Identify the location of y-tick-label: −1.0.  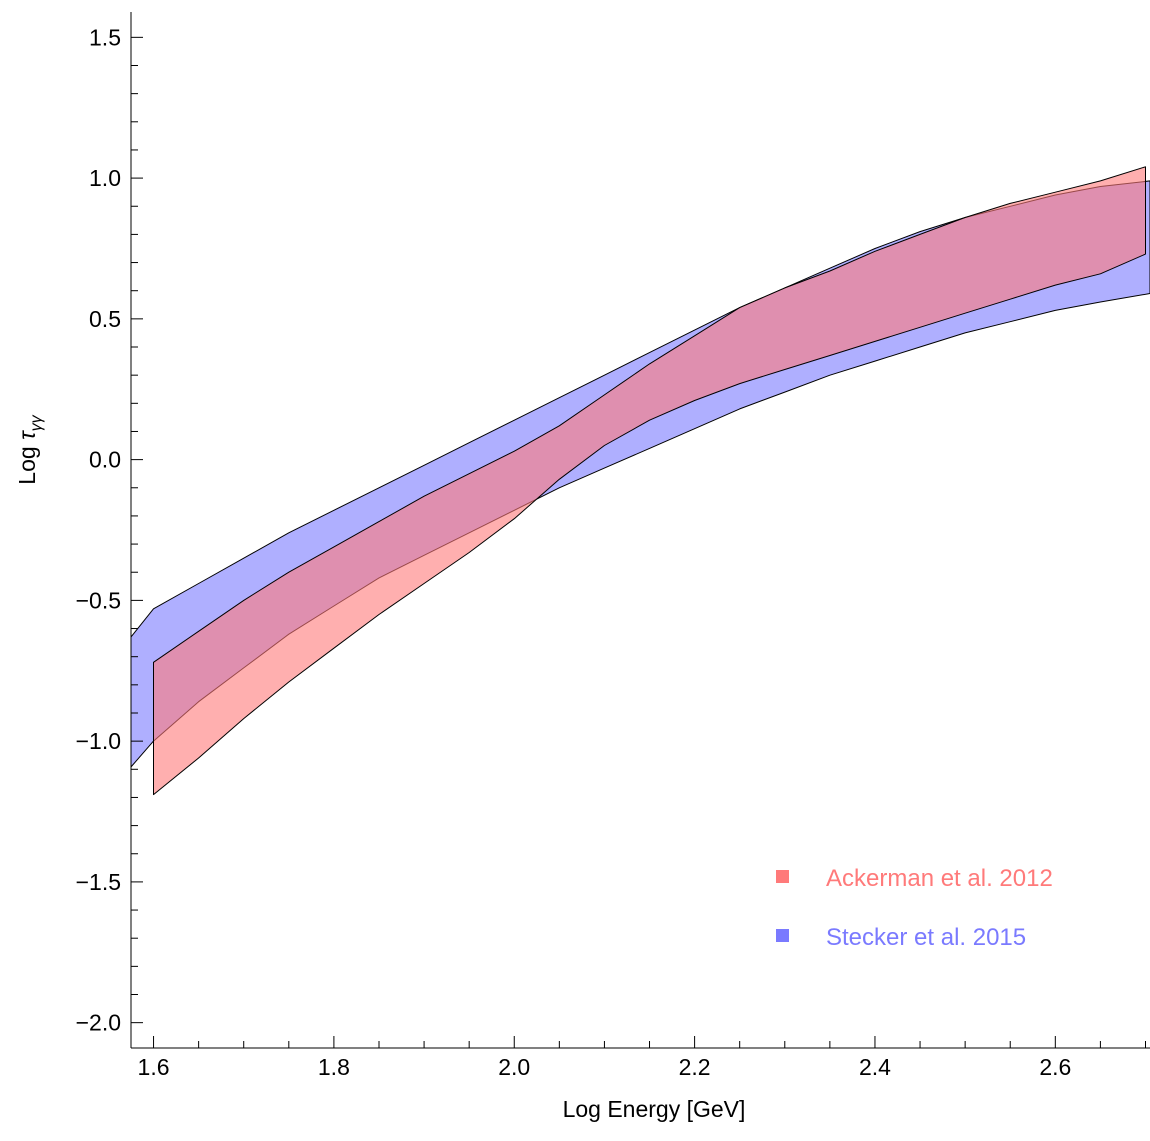
(98, 741).